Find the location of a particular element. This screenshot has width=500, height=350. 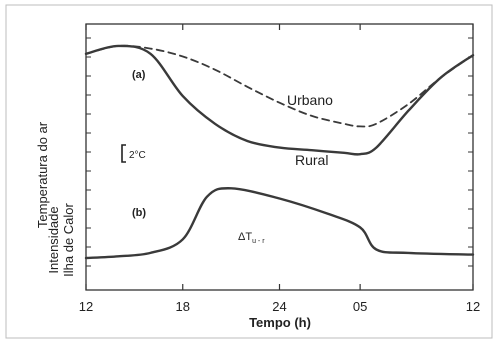

series-label-urbano: Urbano is located at coordinates (310, 100).